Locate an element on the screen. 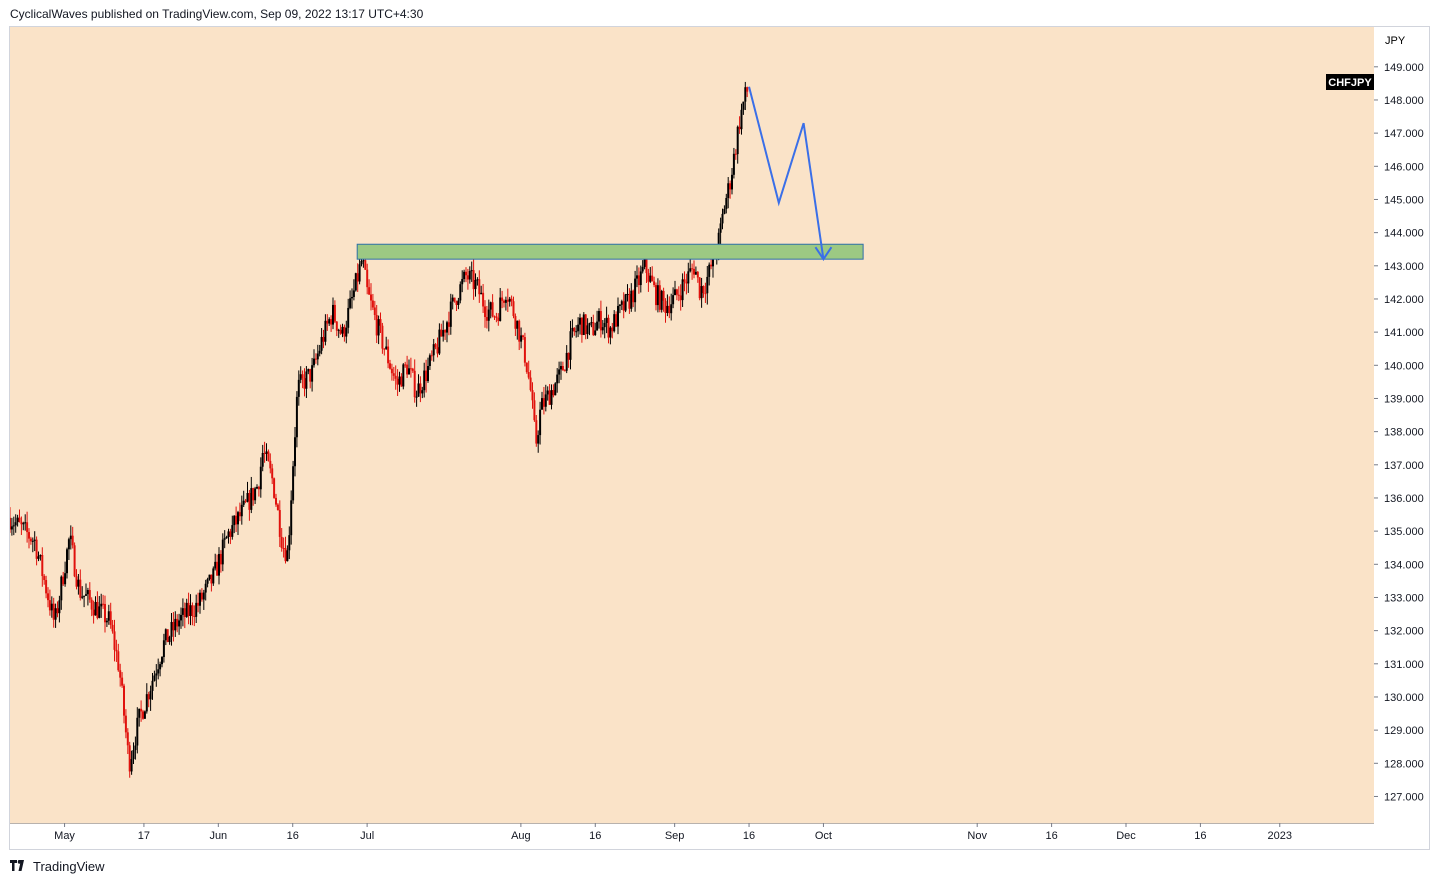 The height and width of the screenshot is (884, 1440). symbol-badge: CHFJPY is located at coordinates (1350, 82).